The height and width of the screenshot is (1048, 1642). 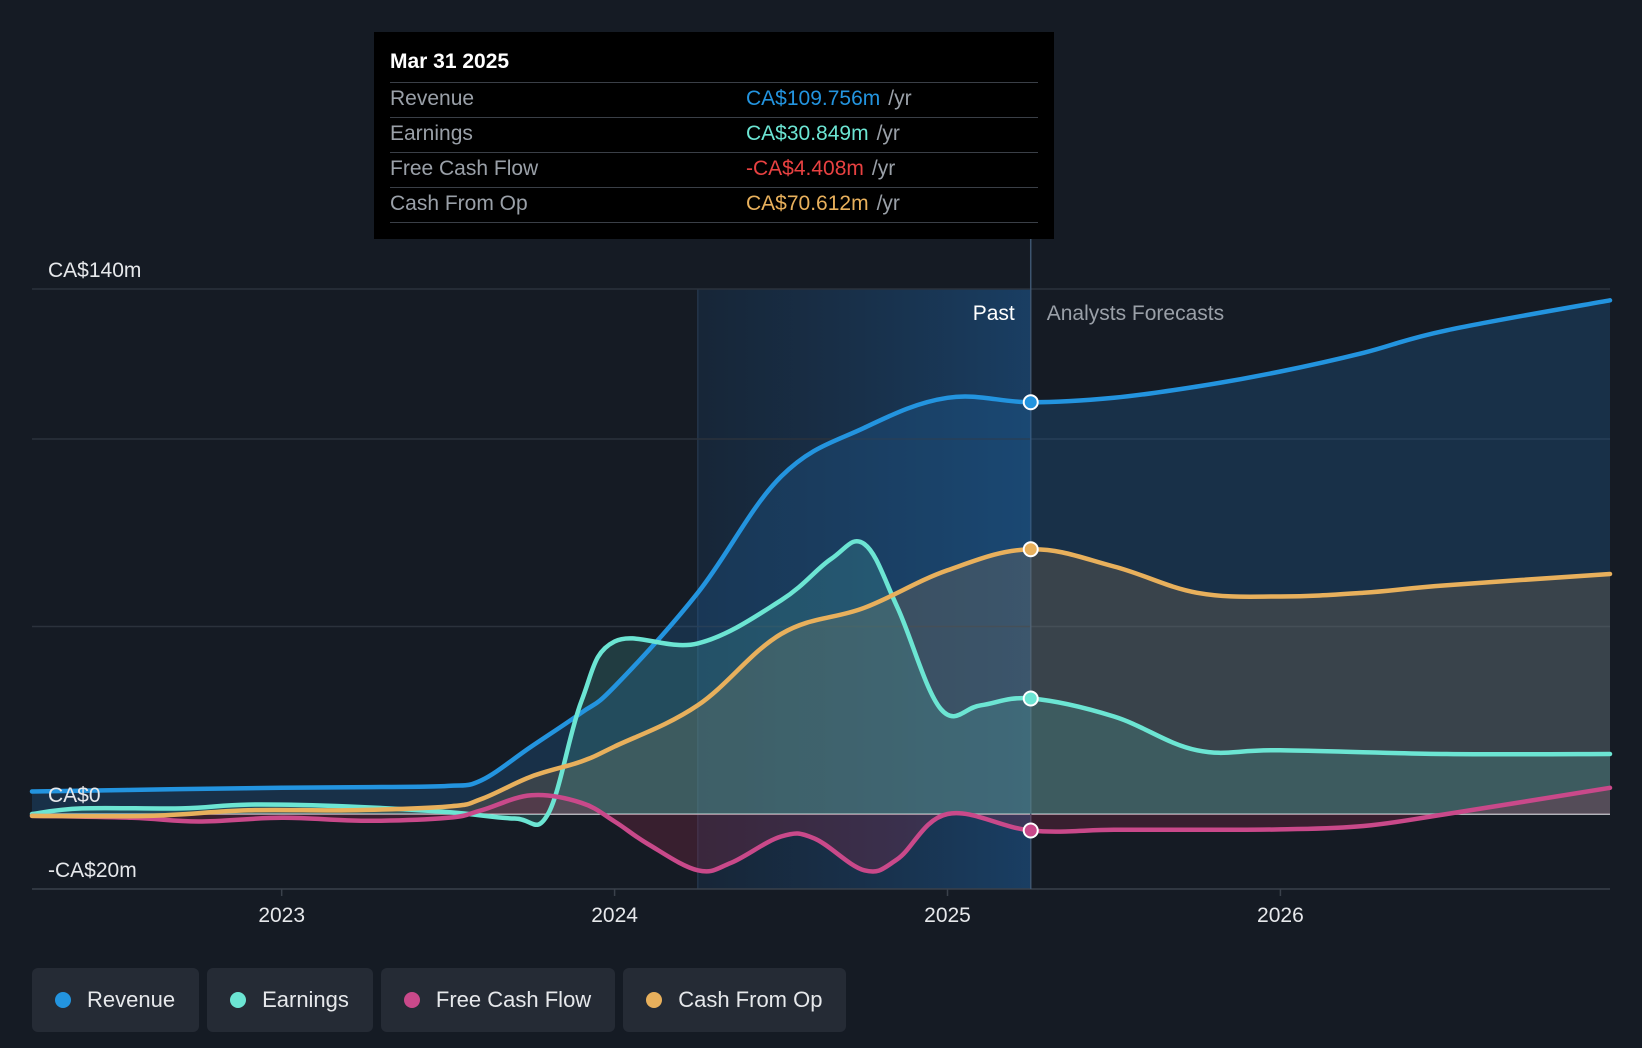 I want to click on free-cash-flow-line, so click(x=821, y=829).